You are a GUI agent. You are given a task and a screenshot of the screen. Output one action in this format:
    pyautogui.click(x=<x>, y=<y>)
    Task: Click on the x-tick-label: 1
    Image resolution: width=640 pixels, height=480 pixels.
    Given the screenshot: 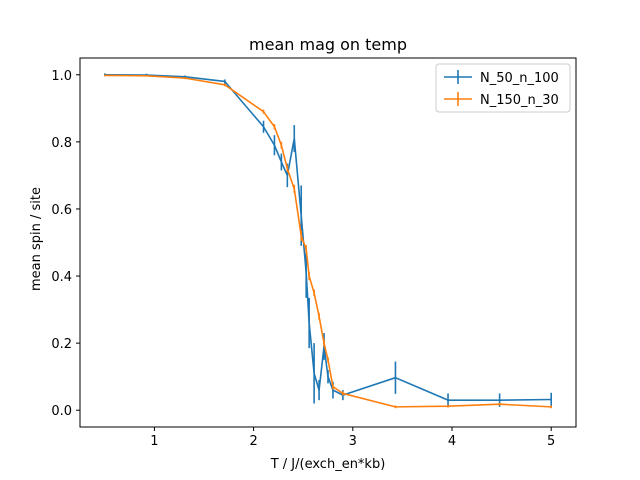 What is the action you would take?
    pyautogui.click(x=154, y=441)
    